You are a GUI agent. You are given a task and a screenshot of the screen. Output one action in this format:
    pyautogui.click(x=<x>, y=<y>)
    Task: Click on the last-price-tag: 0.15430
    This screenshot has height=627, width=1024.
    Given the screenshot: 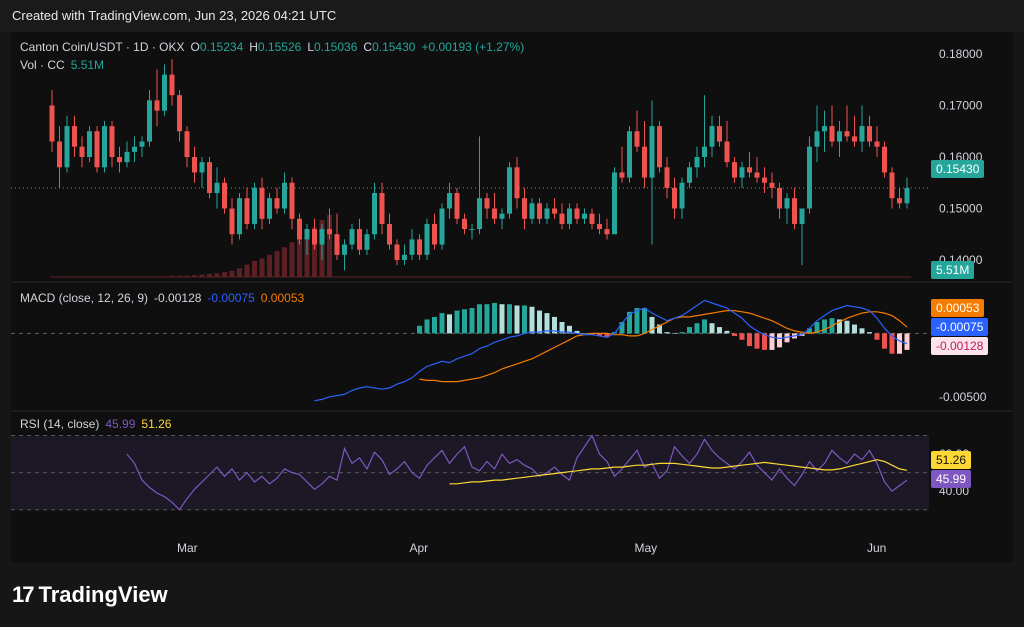 What is the action you would take?
    pyautogui.click(x=958, y=169)
    